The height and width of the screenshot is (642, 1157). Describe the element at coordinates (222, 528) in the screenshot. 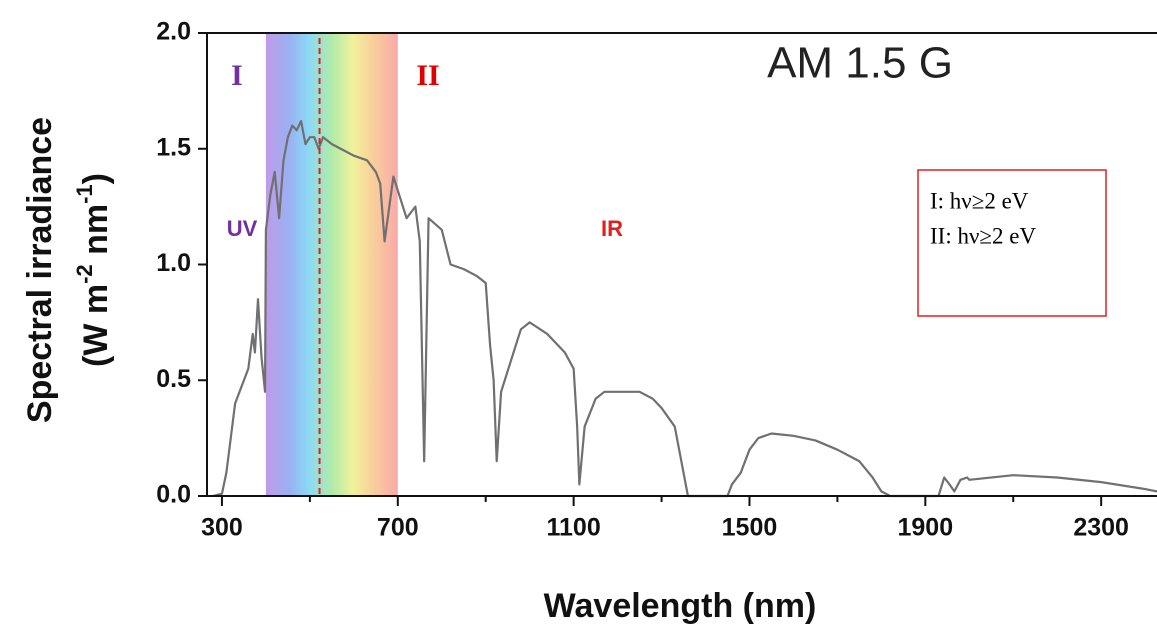

I see `x-tick-label: 300` at that location.